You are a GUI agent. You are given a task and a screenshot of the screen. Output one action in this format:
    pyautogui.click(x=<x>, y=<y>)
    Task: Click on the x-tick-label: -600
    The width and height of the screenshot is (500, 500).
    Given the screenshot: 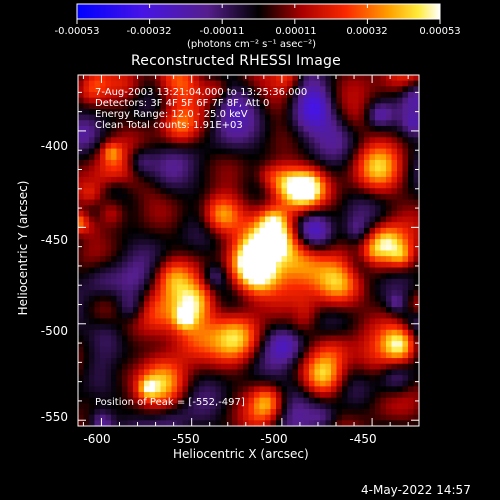 What is the action you would take?
    pyautogui.click(x=97, y=439)
    